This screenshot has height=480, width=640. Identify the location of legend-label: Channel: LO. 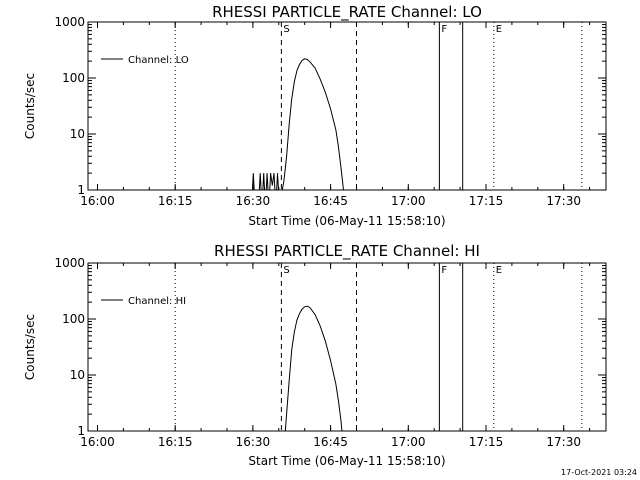
(158, 60).